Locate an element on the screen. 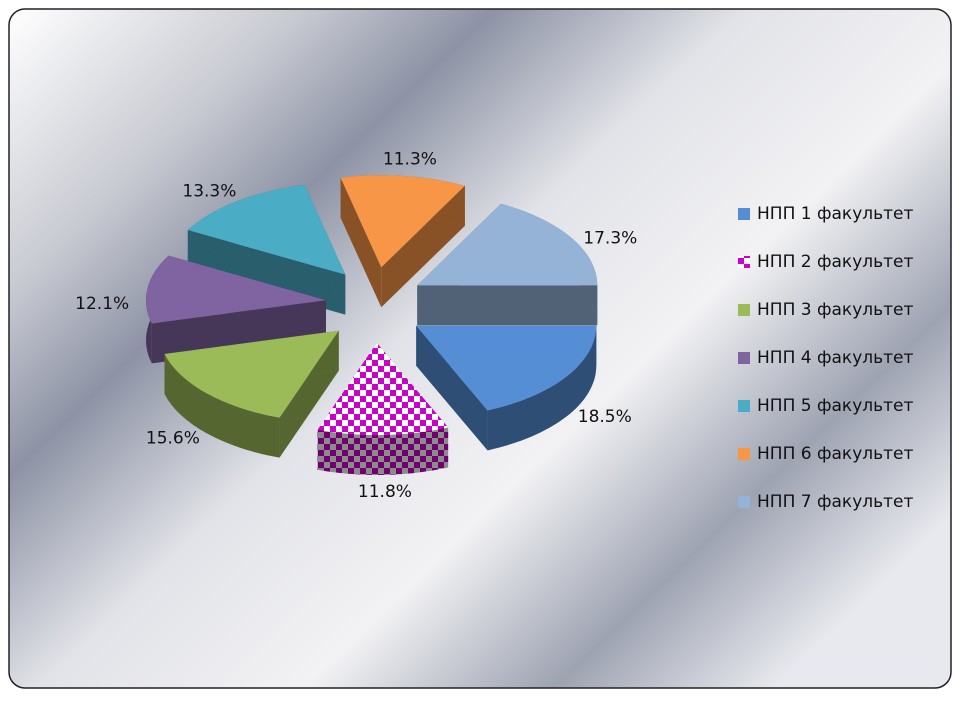 The height and width of the screenshot is (701, 960). data-label: 13.3% is located at coordinates (209, 192).